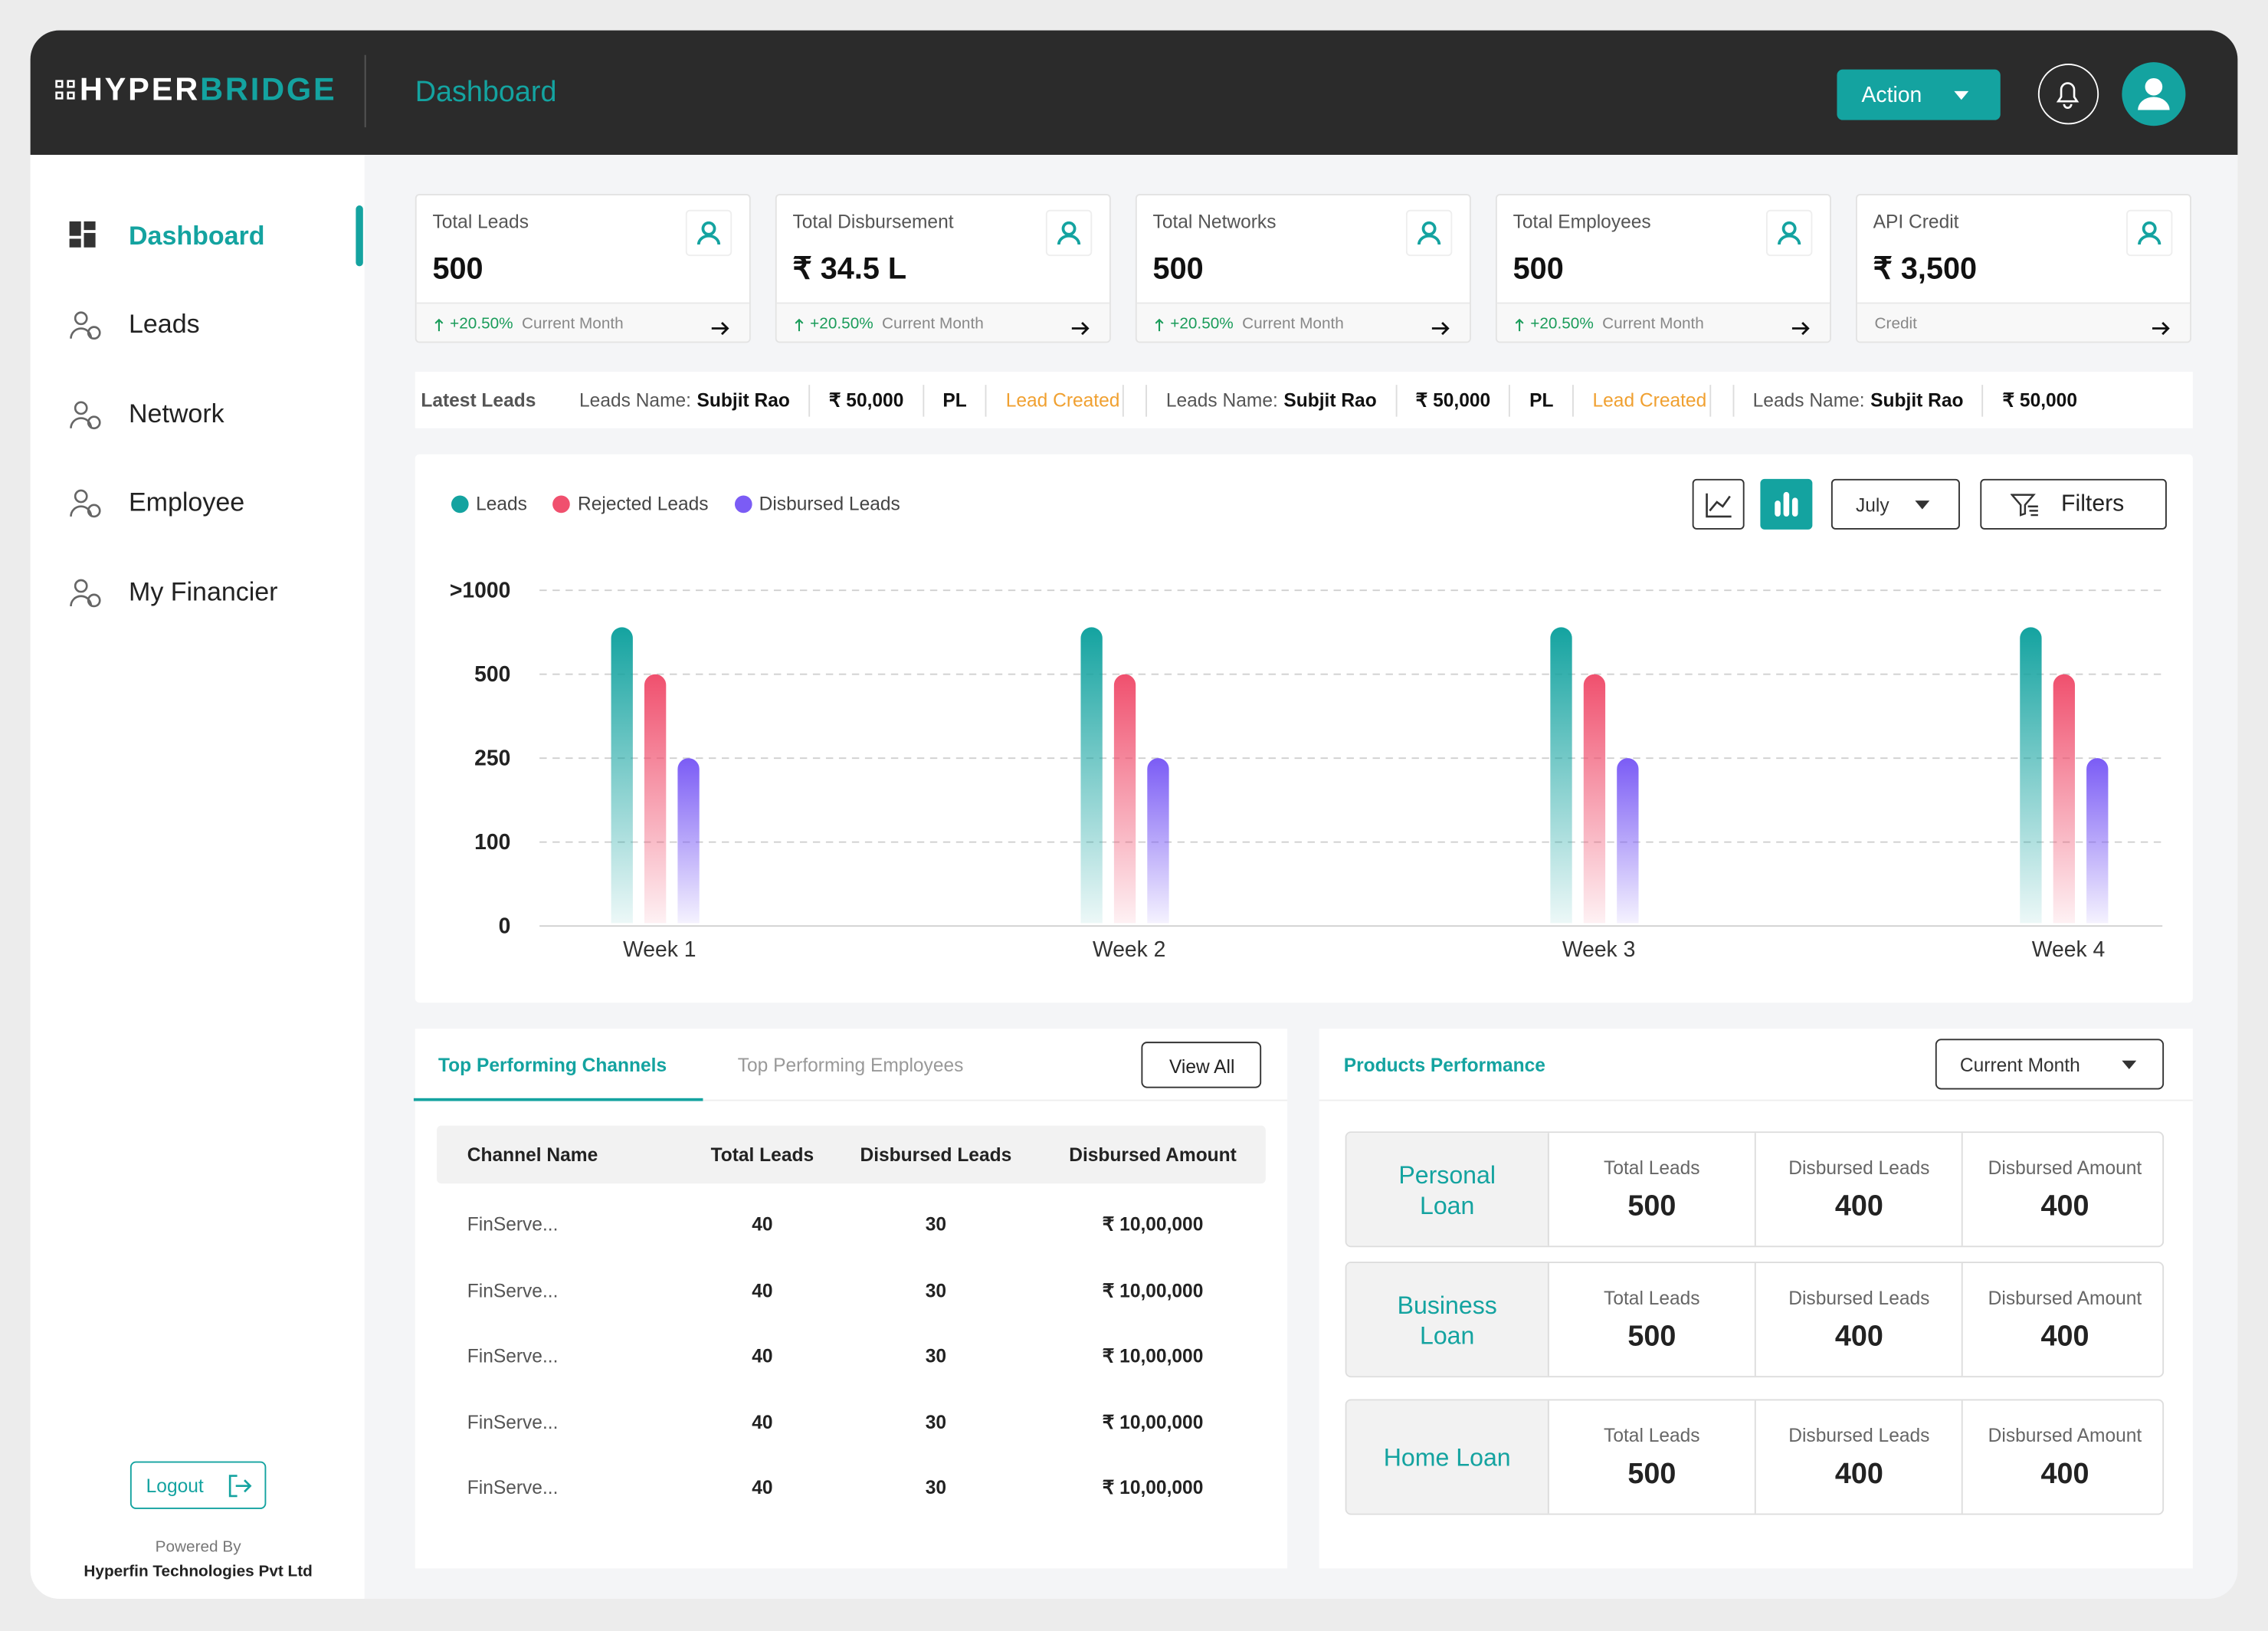 Image resolution: width=2268 pixels, height=1631 pixels. What do you see at coordinates (1896, 324) in the screenshot?
I see `stat-footer-row: Credit` at bounding box center [1896, 324].